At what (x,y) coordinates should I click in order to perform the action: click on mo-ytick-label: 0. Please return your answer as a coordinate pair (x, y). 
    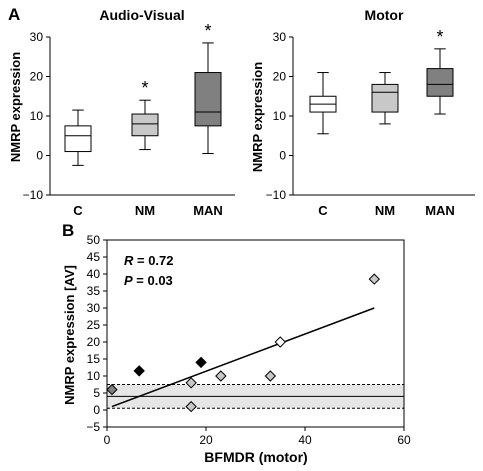
    Looking at the image, I should click on (282, 156).